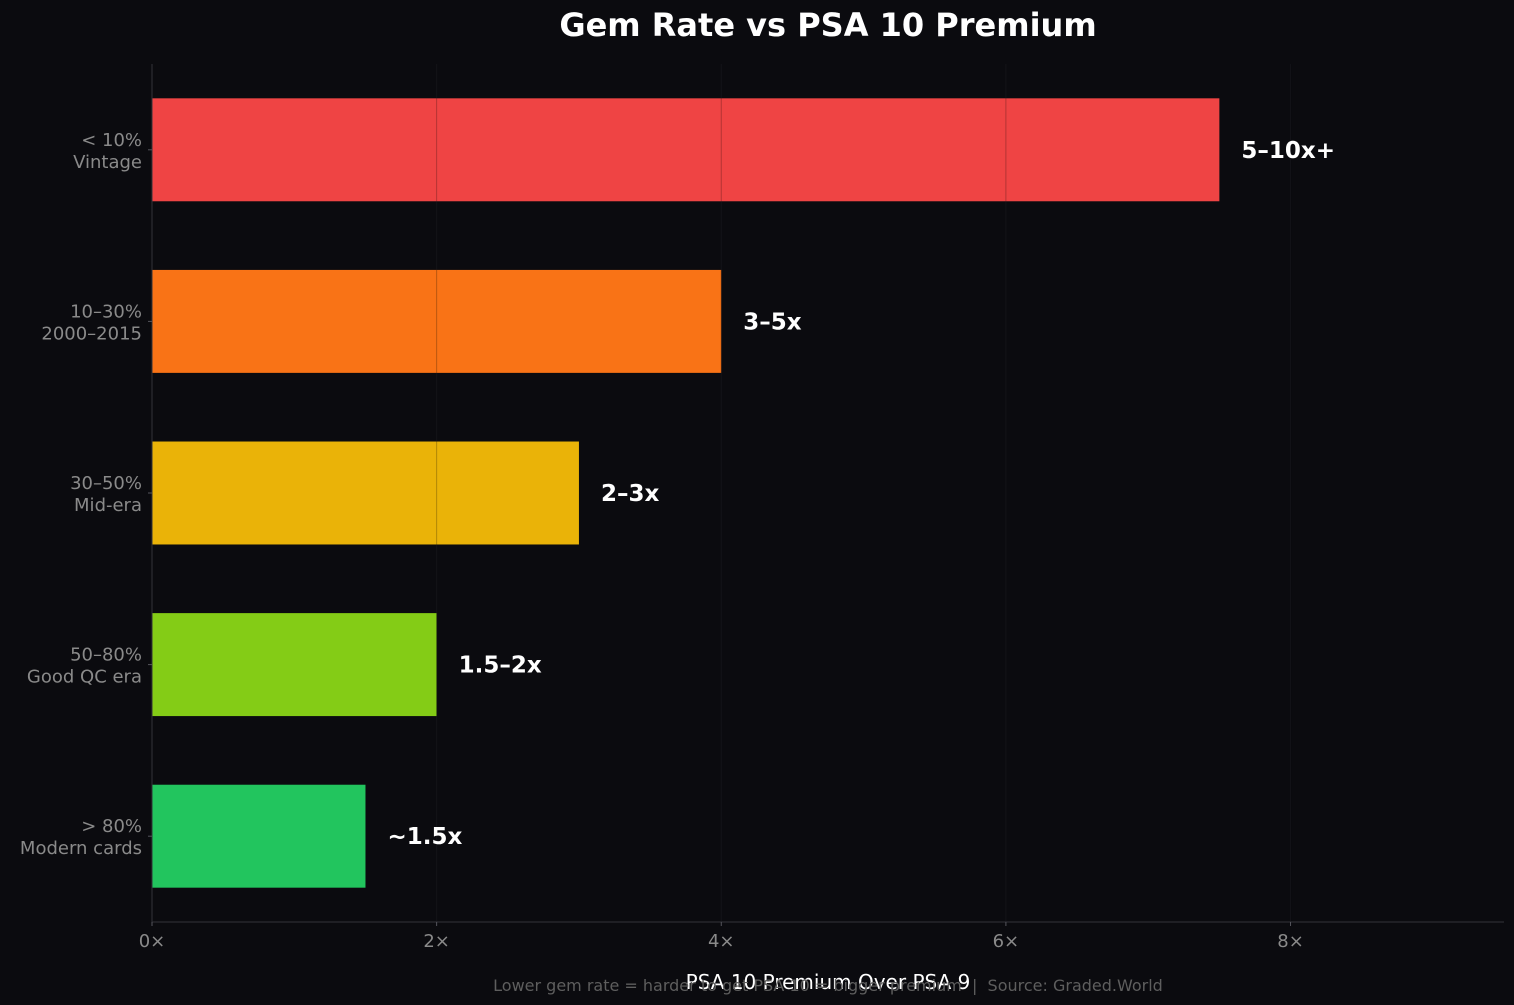 The width and height of the screenshot is (1514, 1005). Describe the element at coordinates (1288, 151) in the screenshot. I see `bar-value-label-0: 5–10x+` at that location.